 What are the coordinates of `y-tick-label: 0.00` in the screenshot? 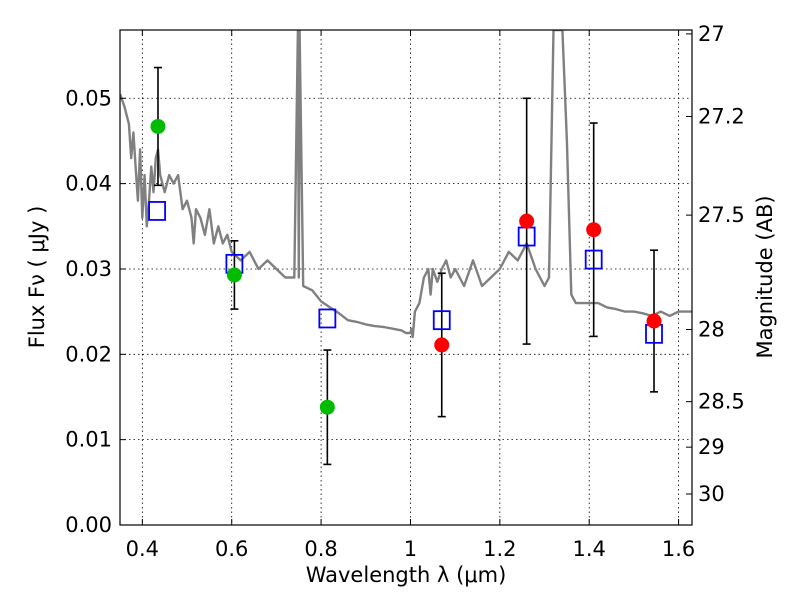 It's located at (88, 525).